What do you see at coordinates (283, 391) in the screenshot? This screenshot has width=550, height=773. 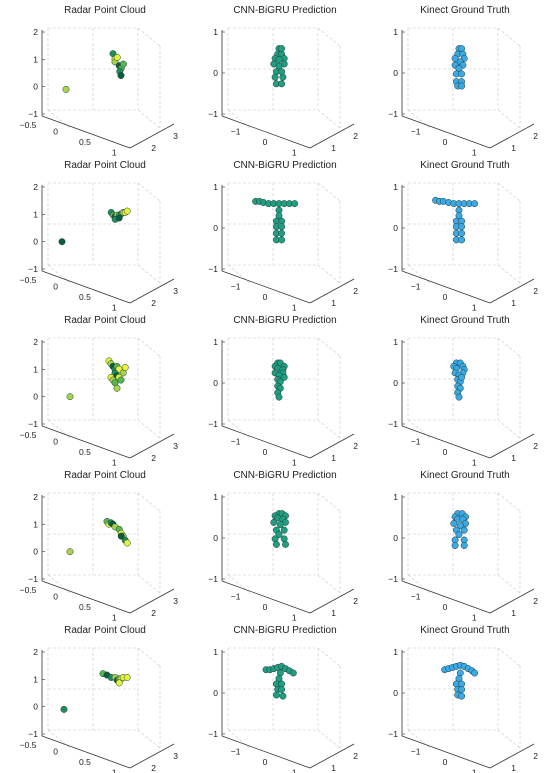 I see `panel-pred-row-3: CNN-BiGRU Prediction−101−101 12` at bounding box center [283, 391].